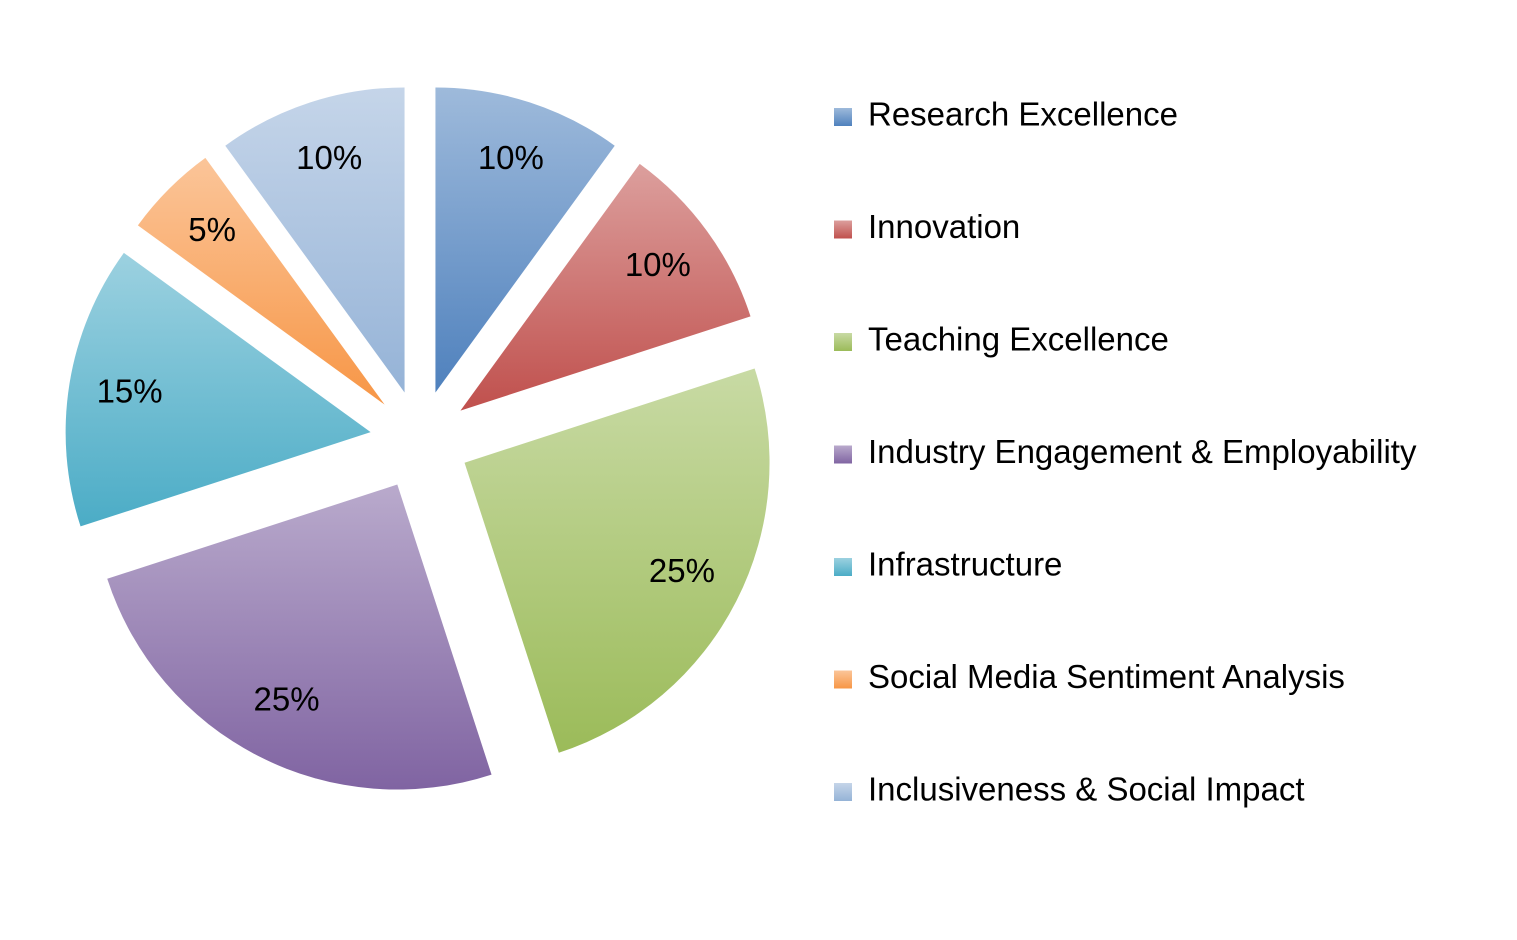  I want to click on legend-label: Infrastructure, so click(965, 564).